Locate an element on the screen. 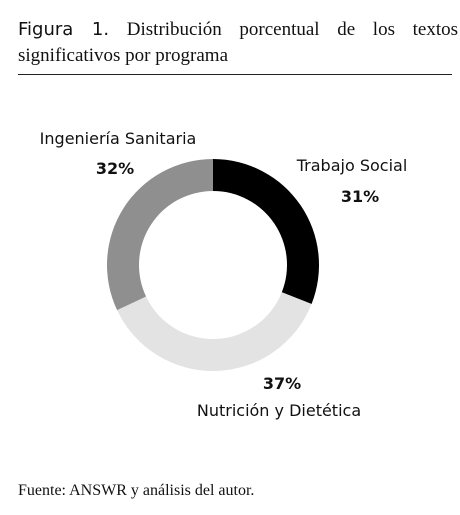  slice-value-nutricion: 37% is located at coordinates (282, 383).